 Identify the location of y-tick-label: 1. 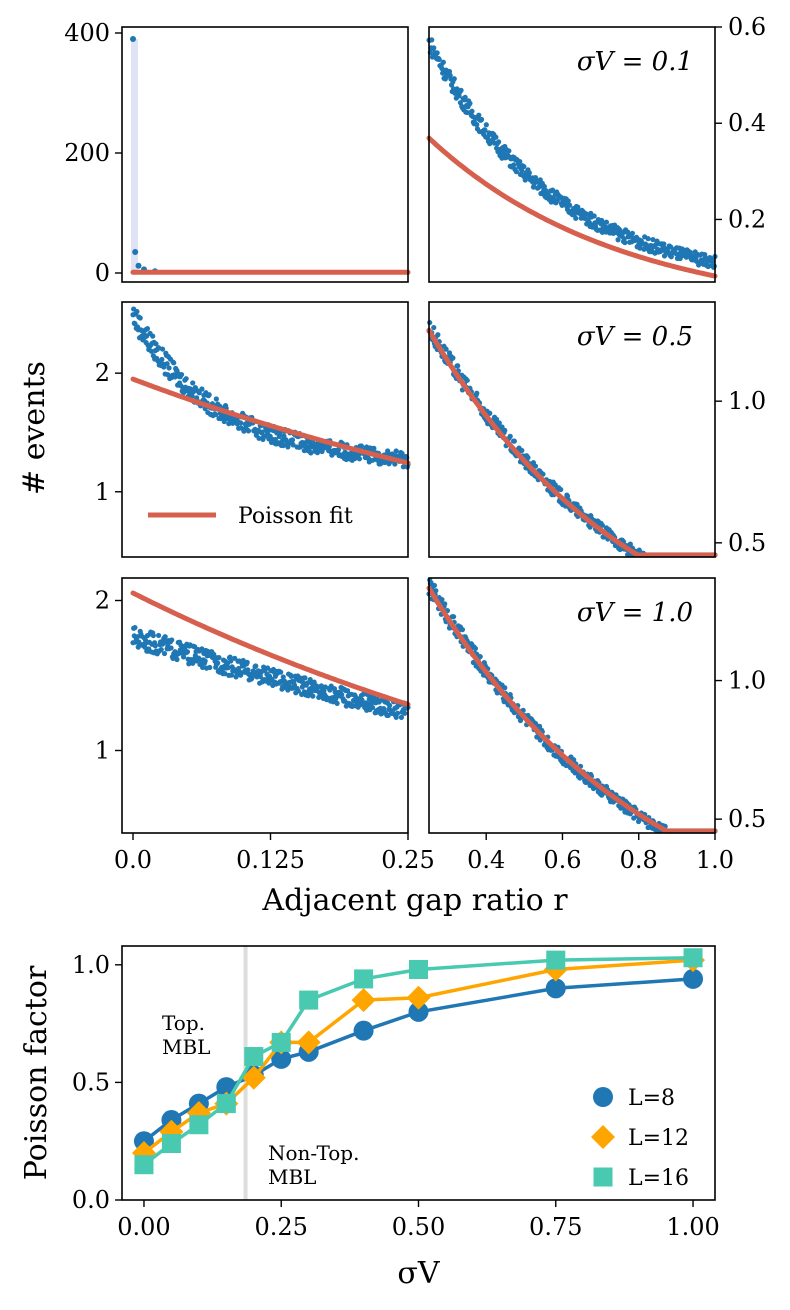
(102, 751).